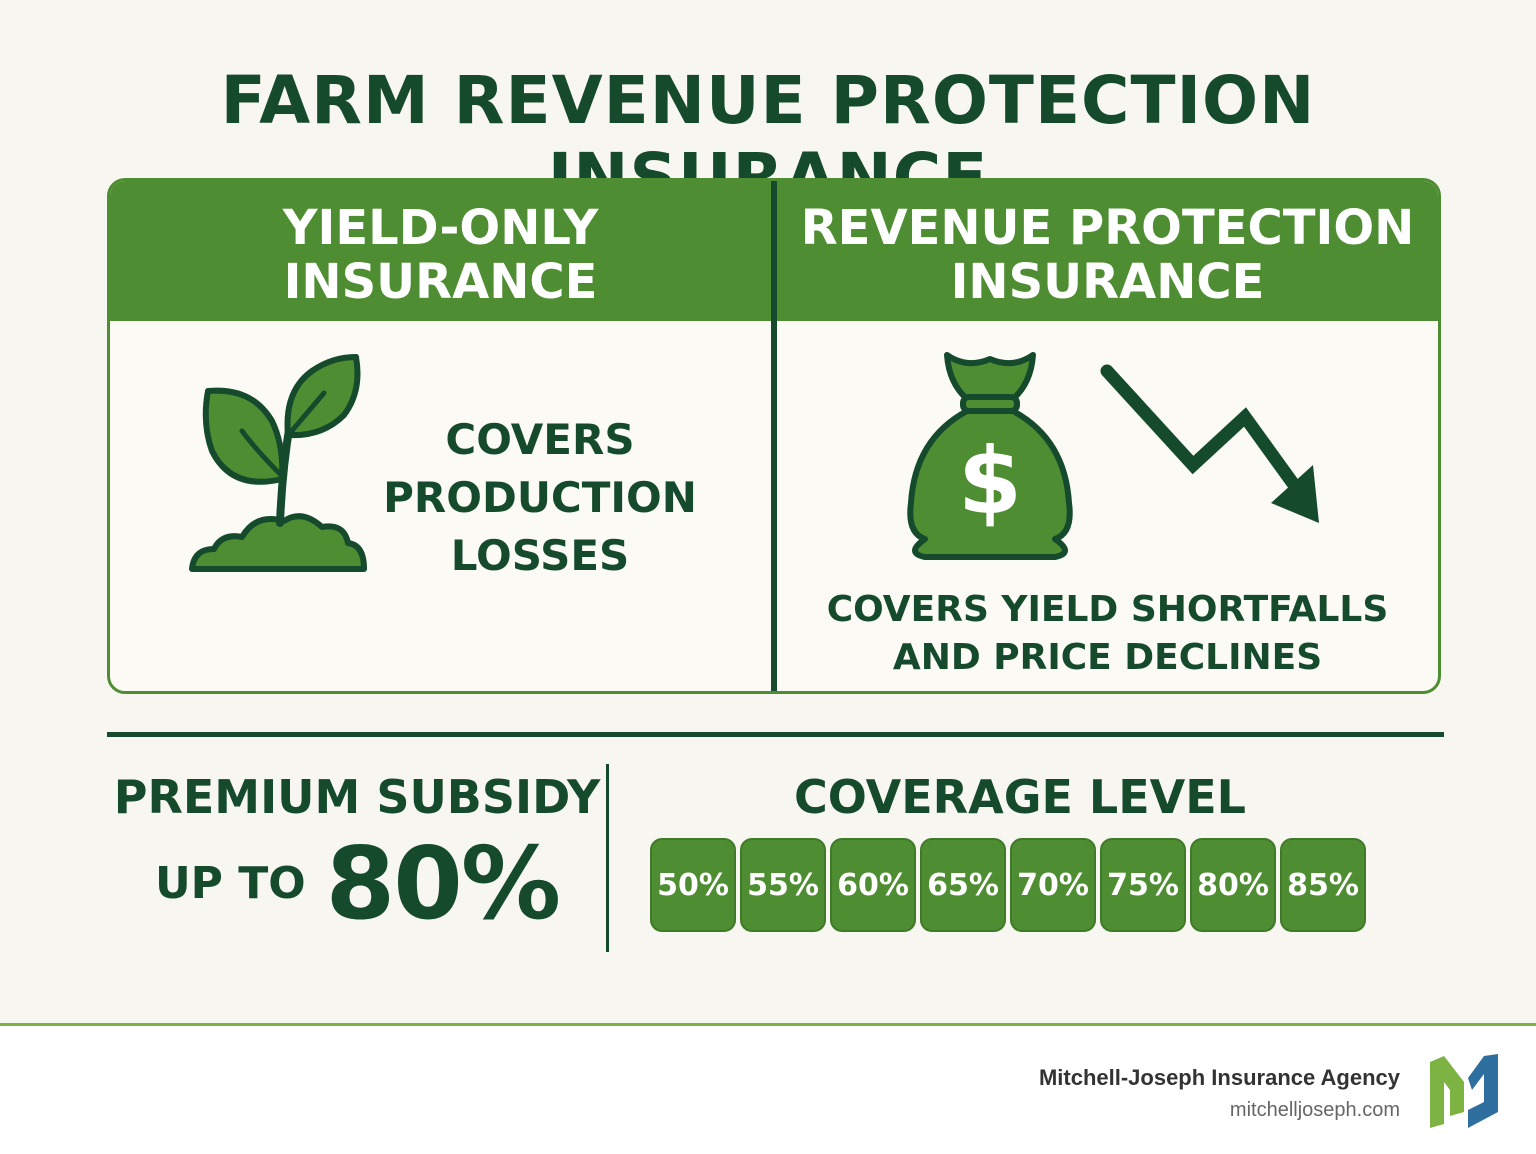 This screenshot has height=1154, width=1536. I want to click on revenue-protection-desc-line2: AND PRICE DECLINES, so click(1107, 657).